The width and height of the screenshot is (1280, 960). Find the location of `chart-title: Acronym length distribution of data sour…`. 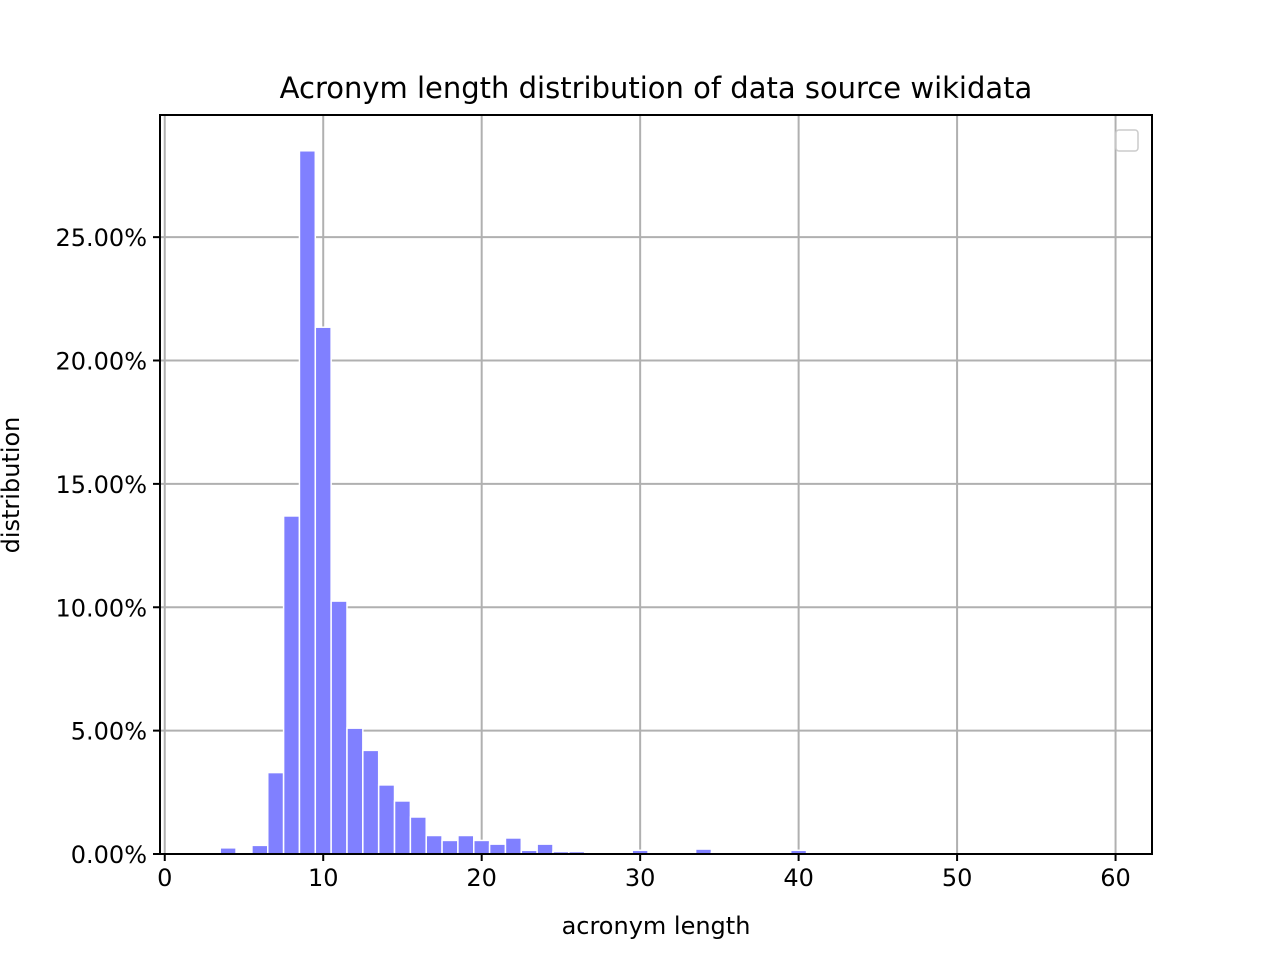

chart-title: Acronym length distribution of data sour… is located at coordinates (656, 88).